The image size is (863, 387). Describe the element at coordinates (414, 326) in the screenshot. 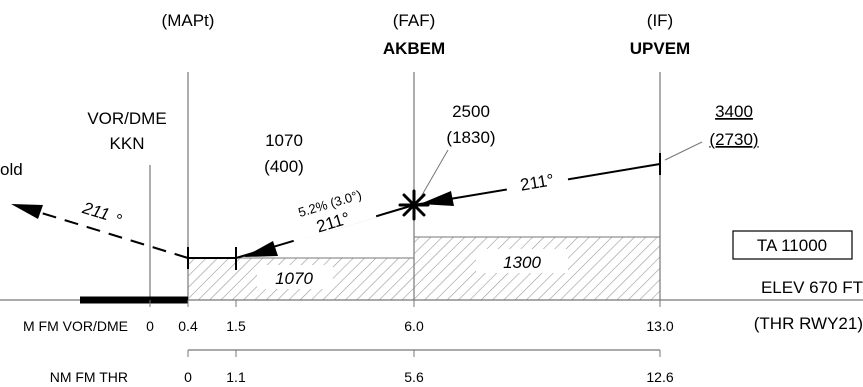

I see `vor-dme-tick-3: 6.0` at that location.